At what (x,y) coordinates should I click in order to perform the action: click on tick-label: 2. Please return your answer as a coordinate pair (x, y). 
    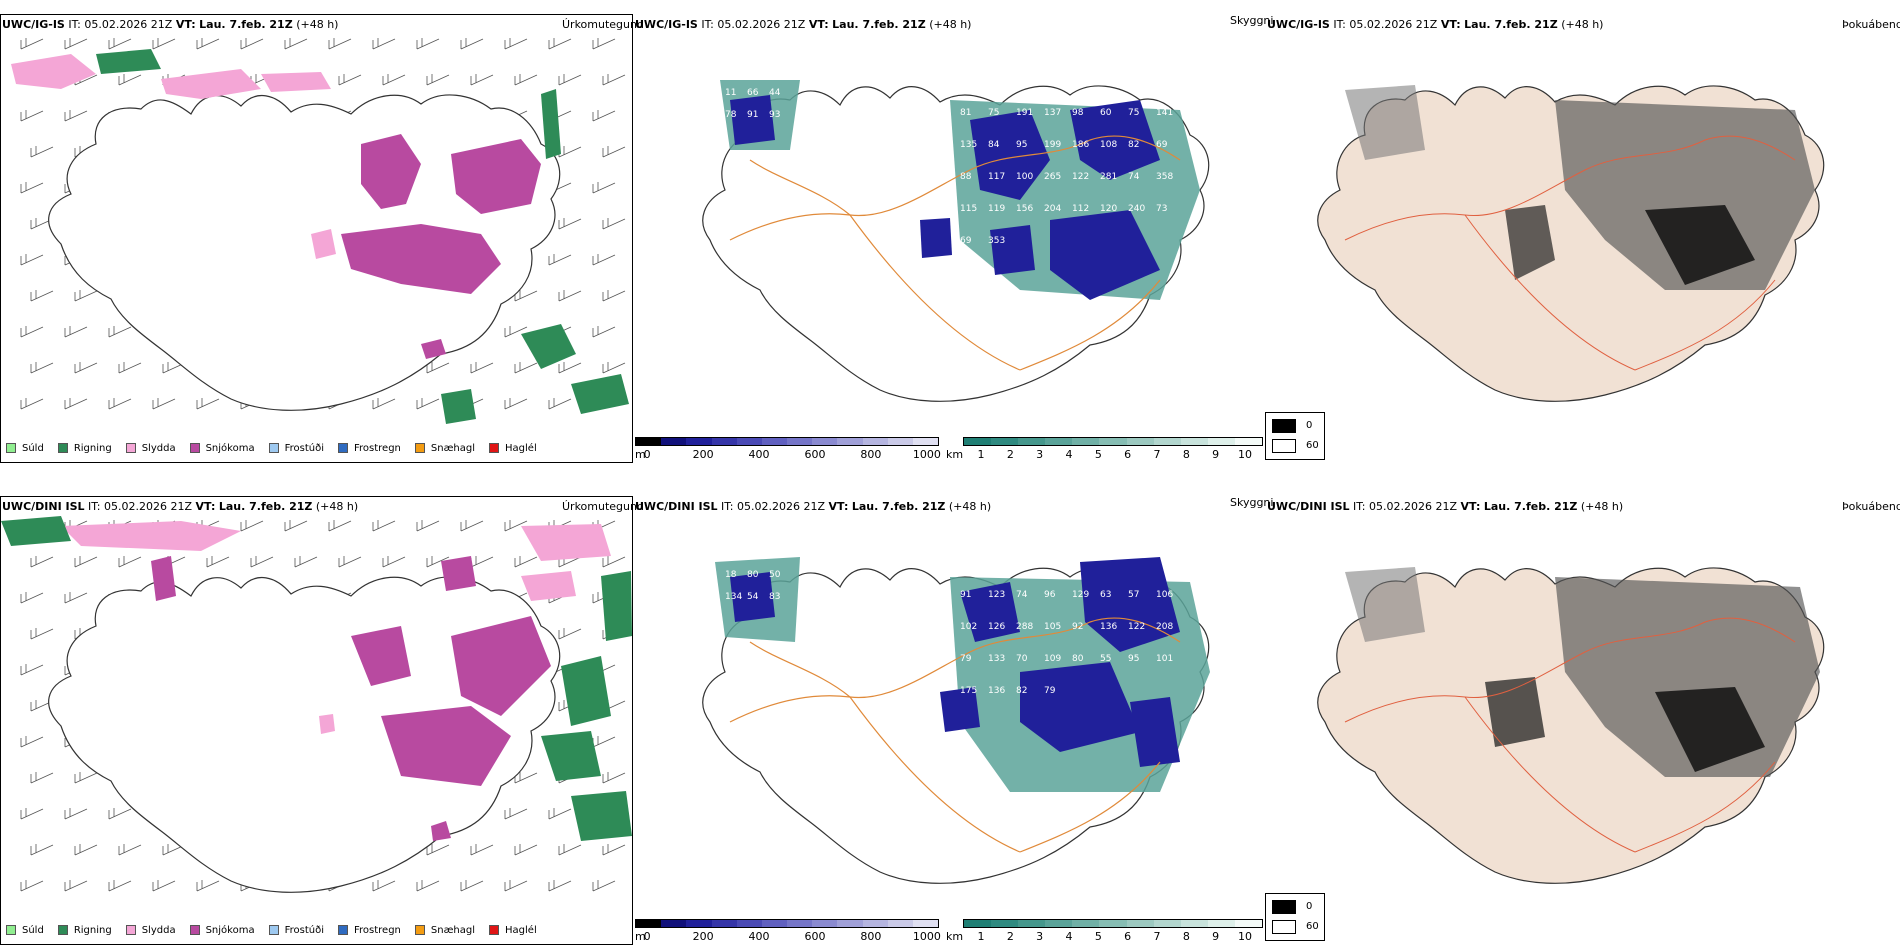
    Looking at the image, I should click on (1010, 936).